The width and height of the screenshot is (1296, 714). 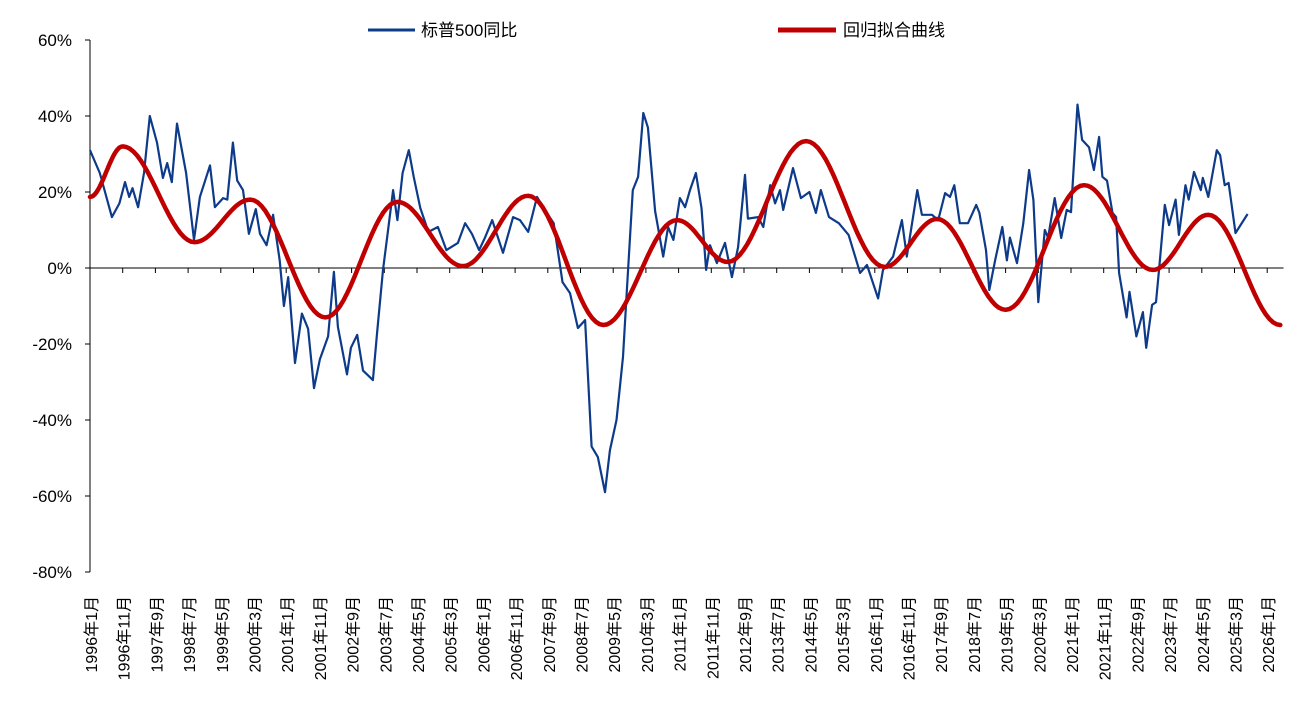 What do you see at coordinates (157, 634) in the screenshot?
I see `x-tick-label: 1997年9月` at bounding box center [157, 634].